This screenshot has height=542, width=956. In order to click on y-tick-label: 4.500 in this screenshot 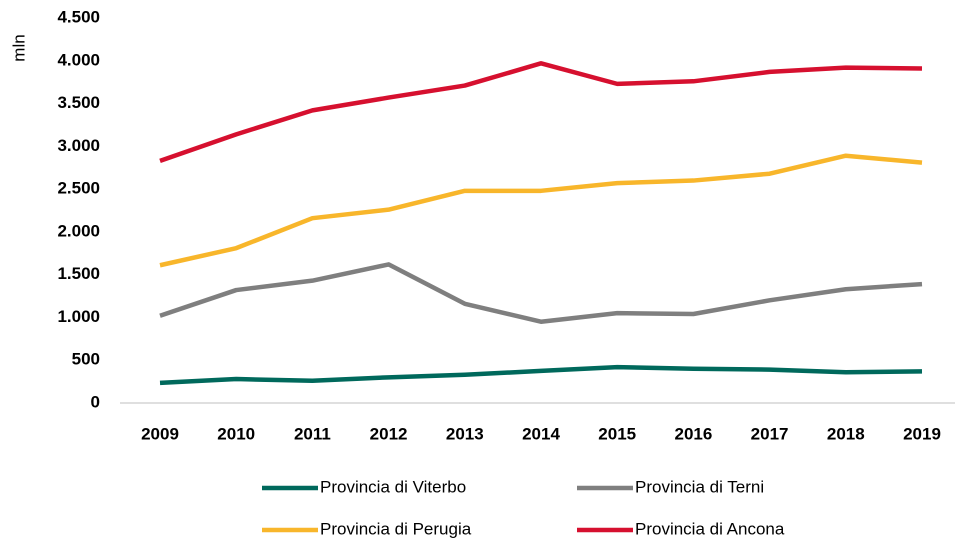, I will do `click(78, 16)`.